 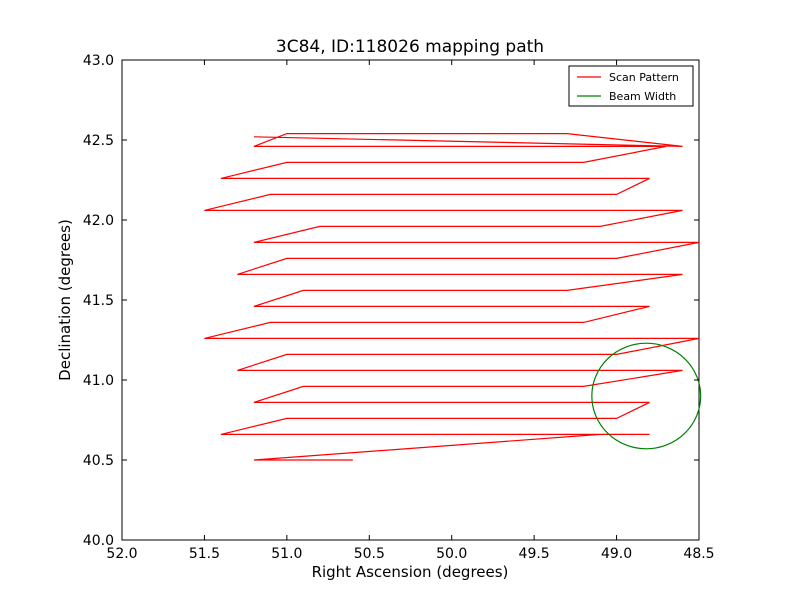 I want to click on y-tick-label: 40.0, so click(x=98, y=541).